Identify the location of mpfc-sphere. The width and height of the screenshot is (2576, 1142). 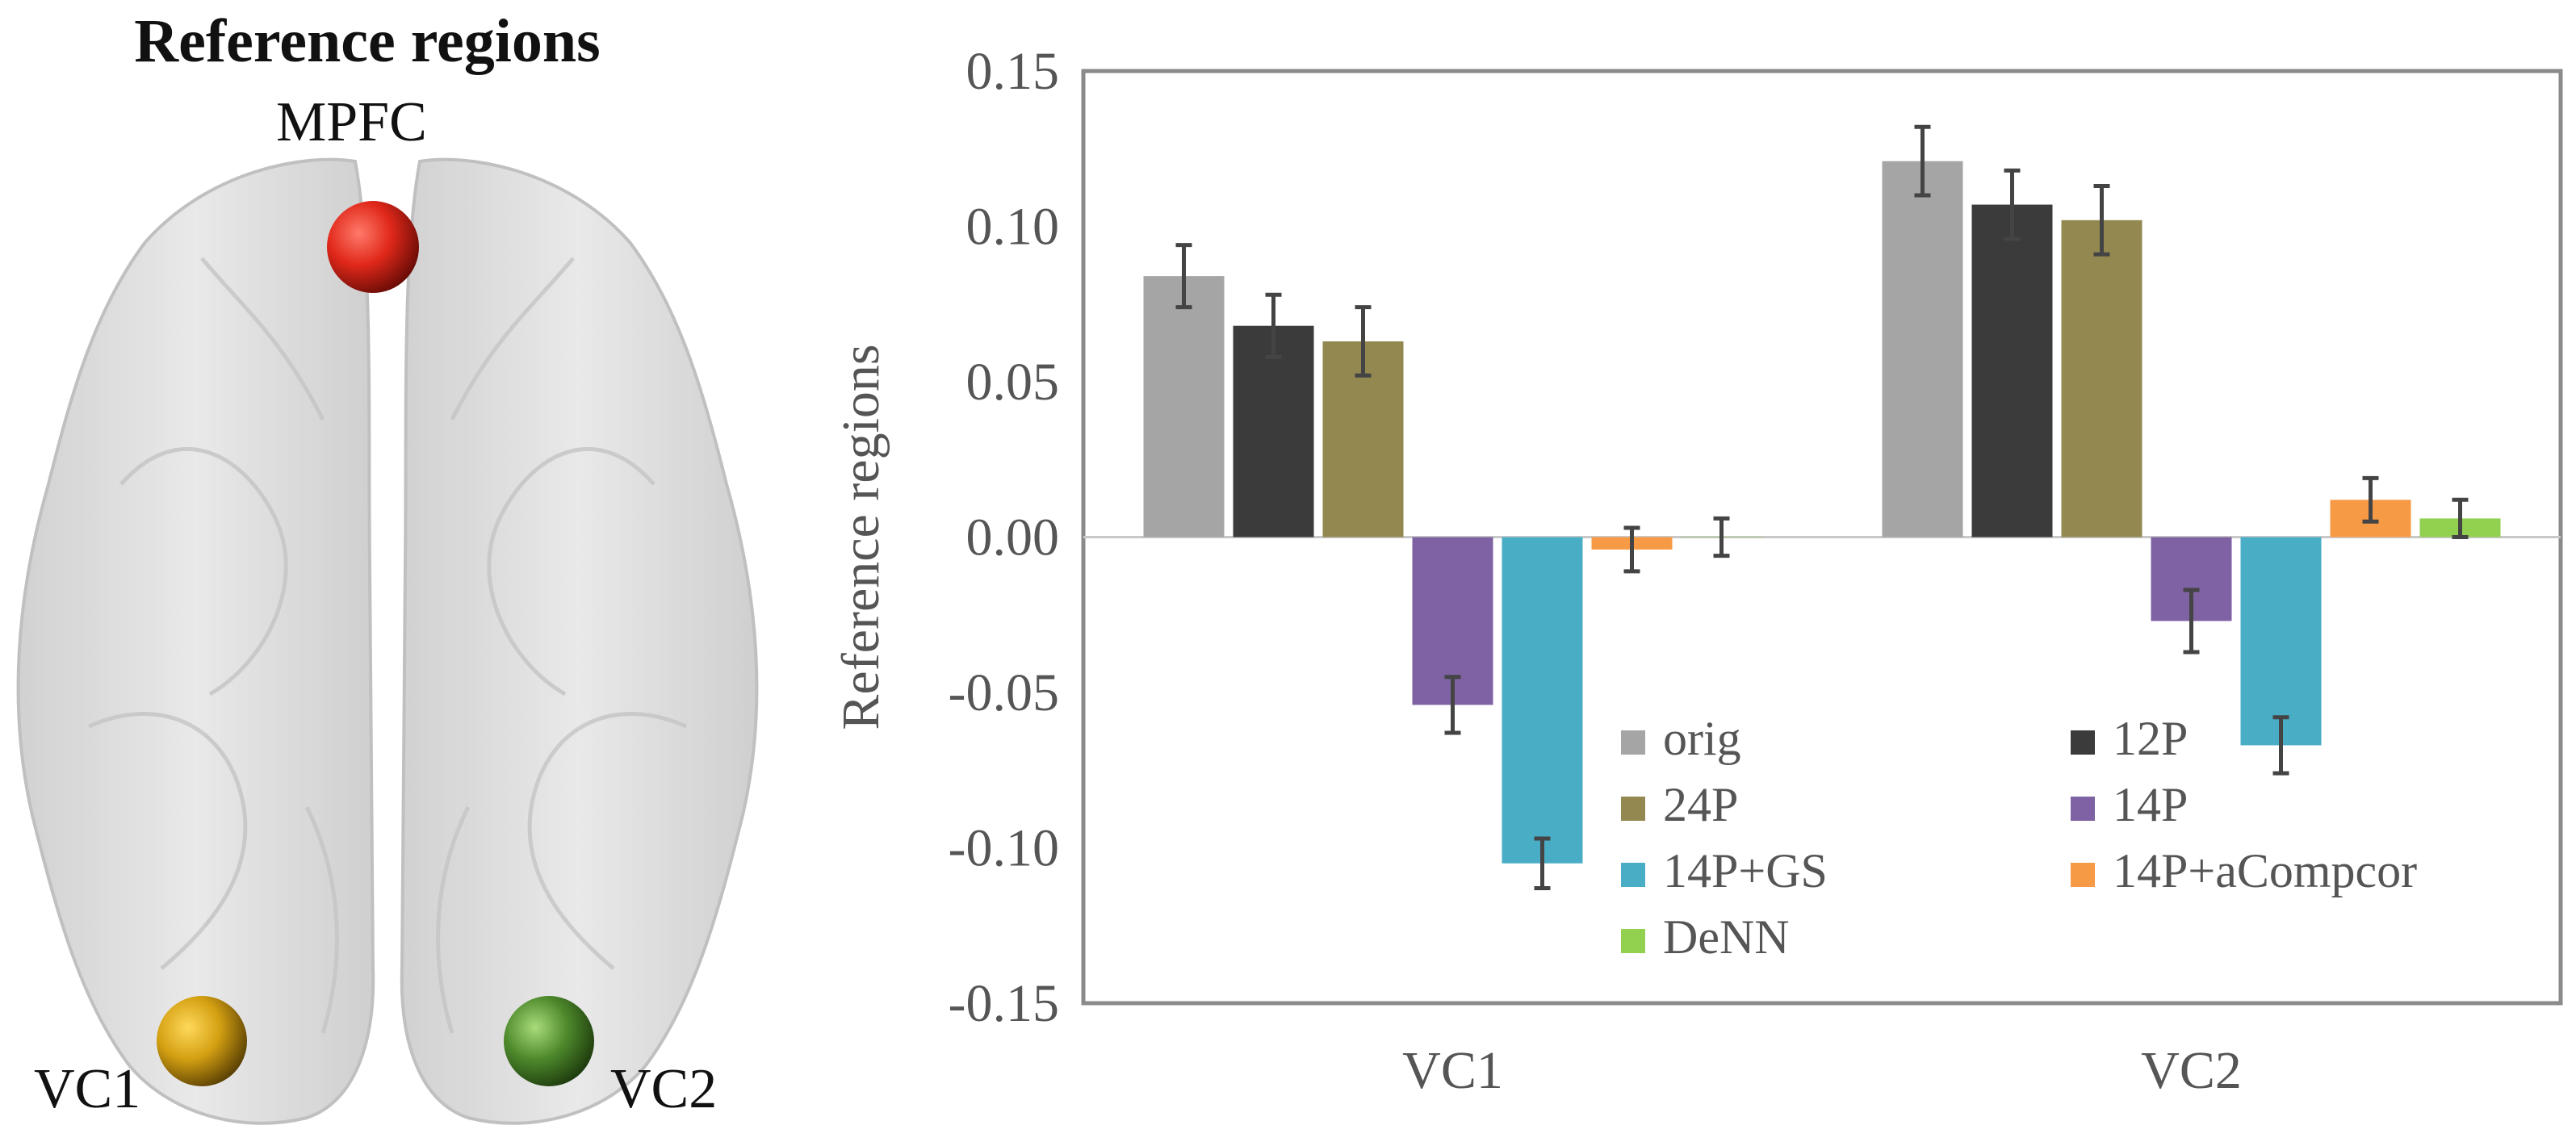
(373, 247).